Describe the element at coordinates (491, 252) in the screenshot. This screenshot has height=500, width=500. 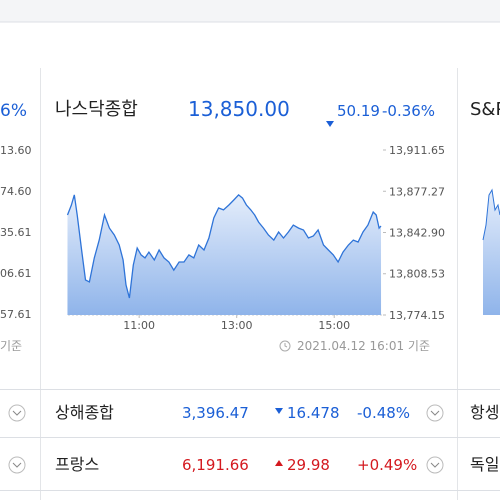
I see `partial-chart` at that location.